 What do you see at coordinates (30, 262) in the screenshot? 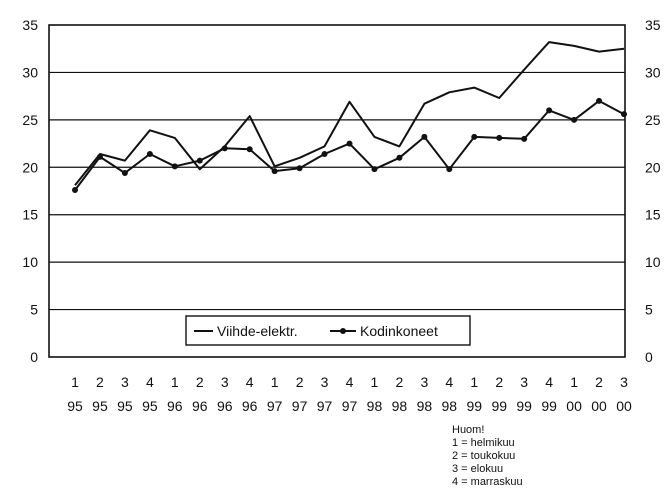
I see `y-tick-label-left: 10` at bounding box center [30, 262].